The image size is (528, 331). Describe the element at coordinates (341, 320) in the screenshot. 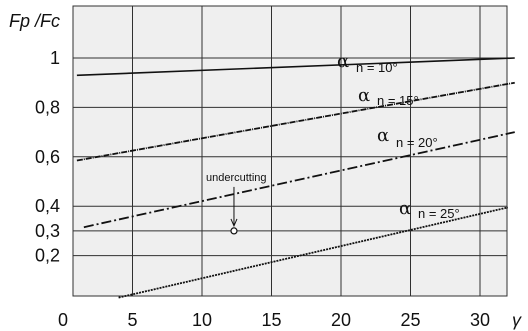

I see `x-tick-label: 20` at that location.